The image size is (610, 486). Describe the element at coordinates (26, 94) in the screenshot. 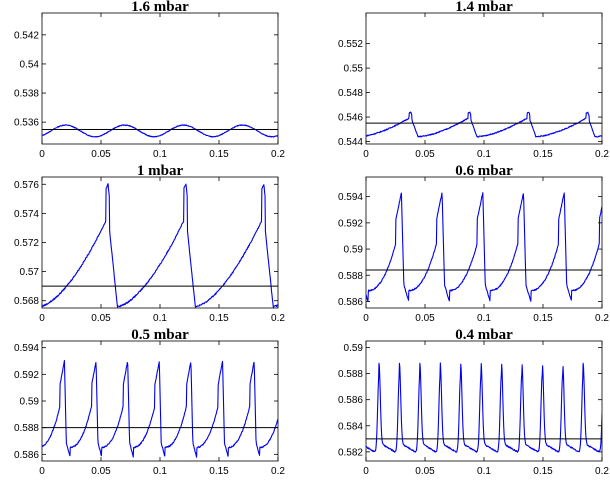

I see `y-tick-label: 0.538` at that location.